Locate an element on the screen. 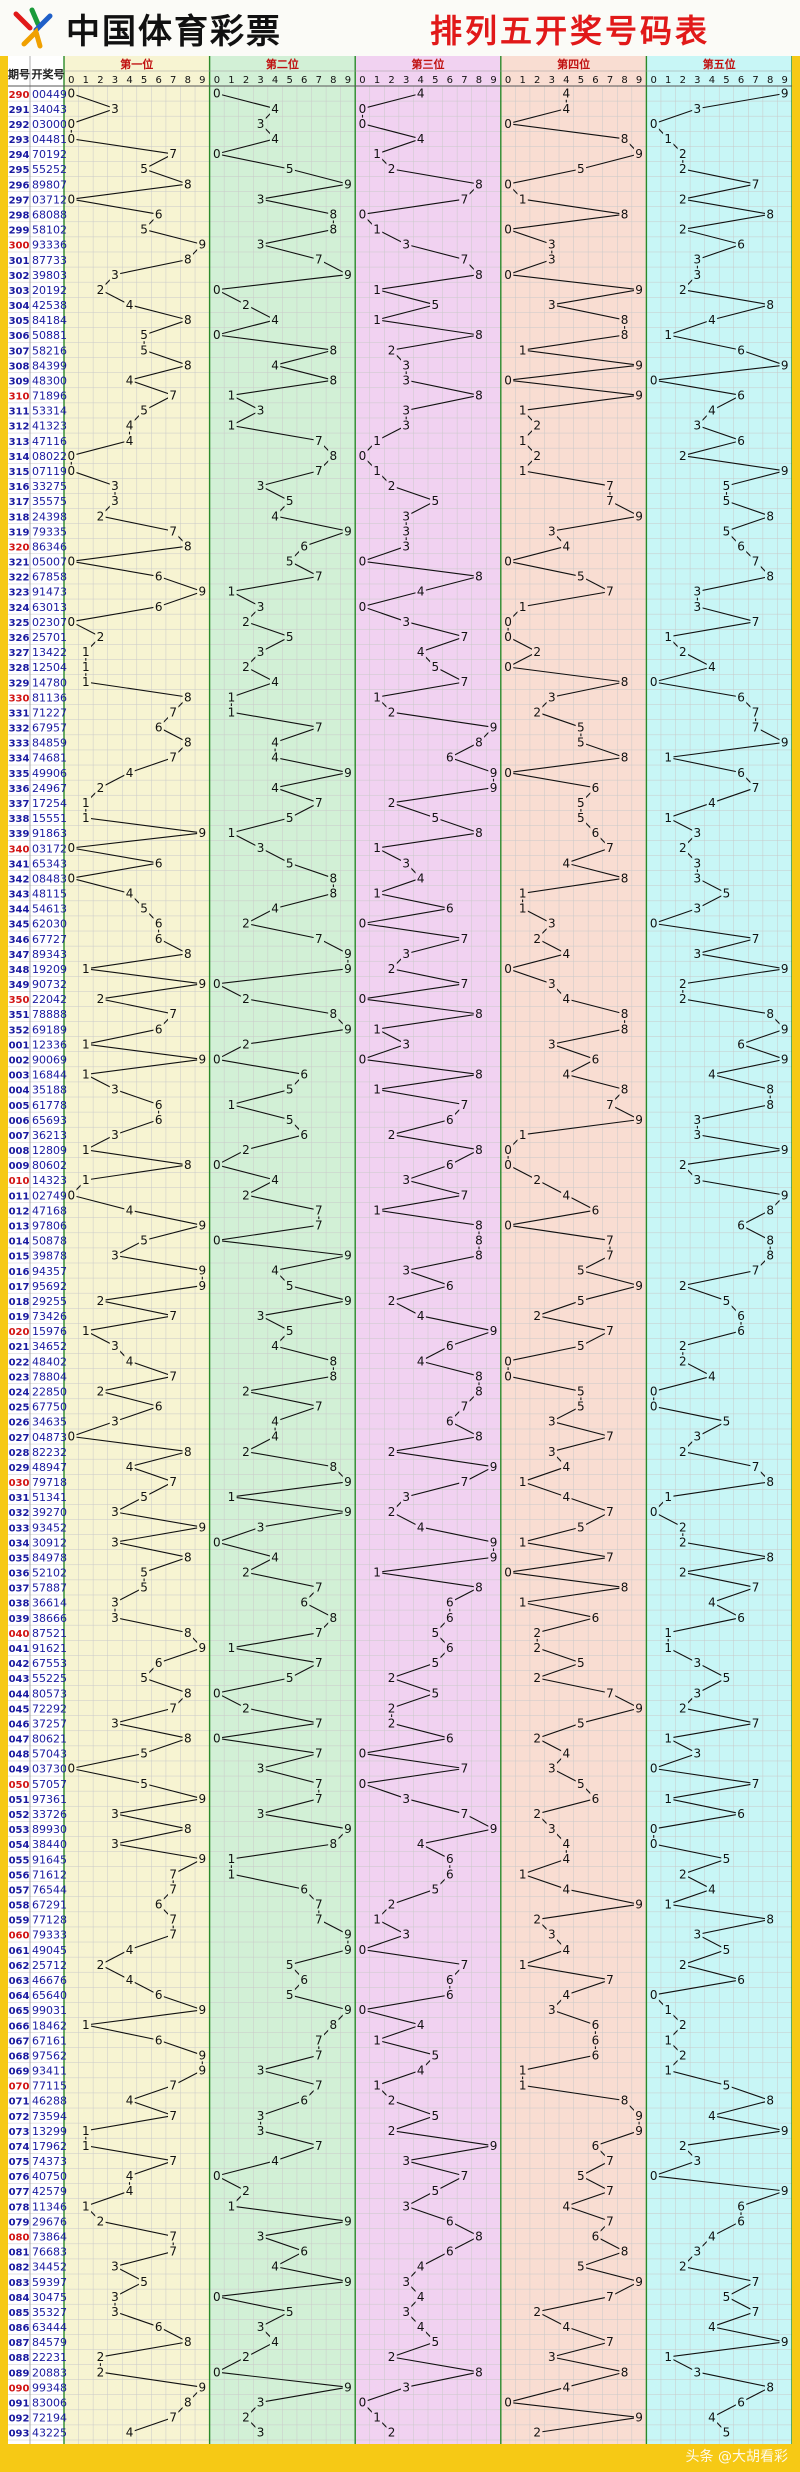 This screenshot has width=800, height=2472. winning-number: 02307 is located at coordinates (49, 622).